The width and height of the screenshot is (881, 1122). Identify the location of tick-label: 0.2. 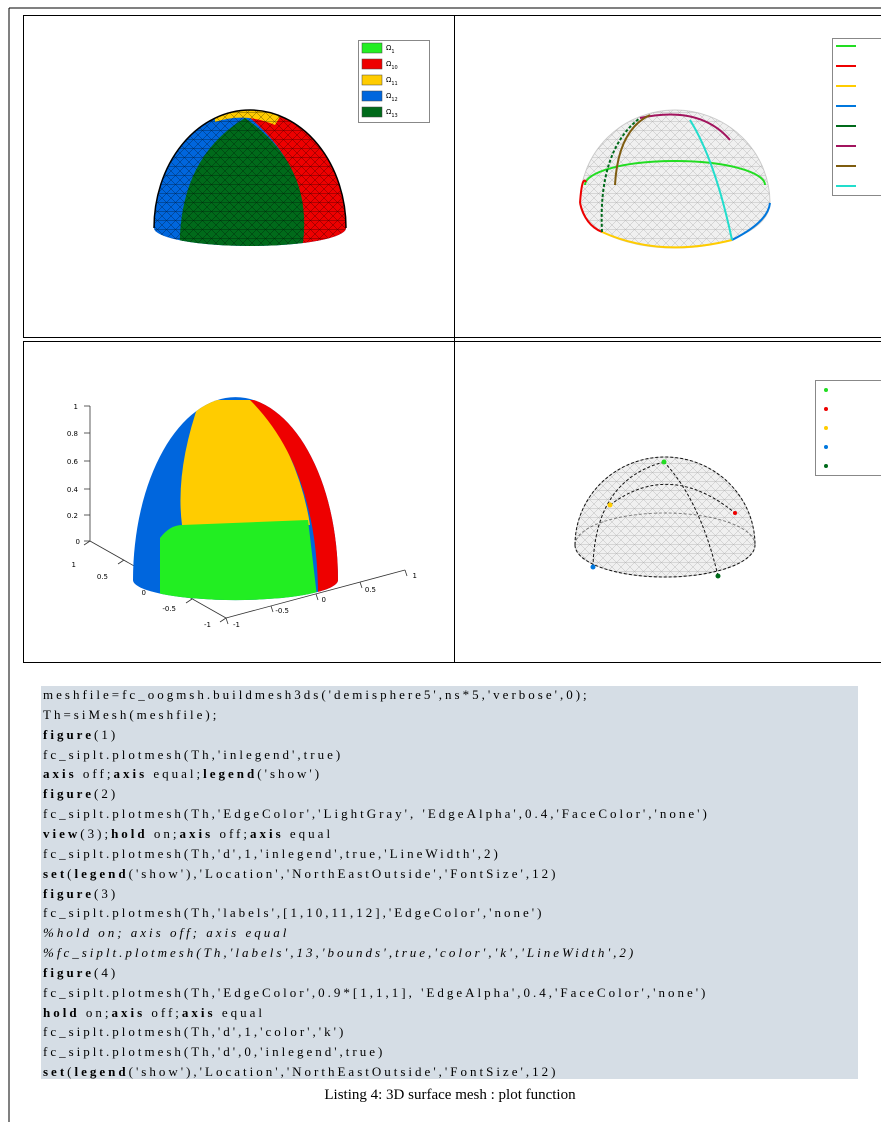
(72, 516).